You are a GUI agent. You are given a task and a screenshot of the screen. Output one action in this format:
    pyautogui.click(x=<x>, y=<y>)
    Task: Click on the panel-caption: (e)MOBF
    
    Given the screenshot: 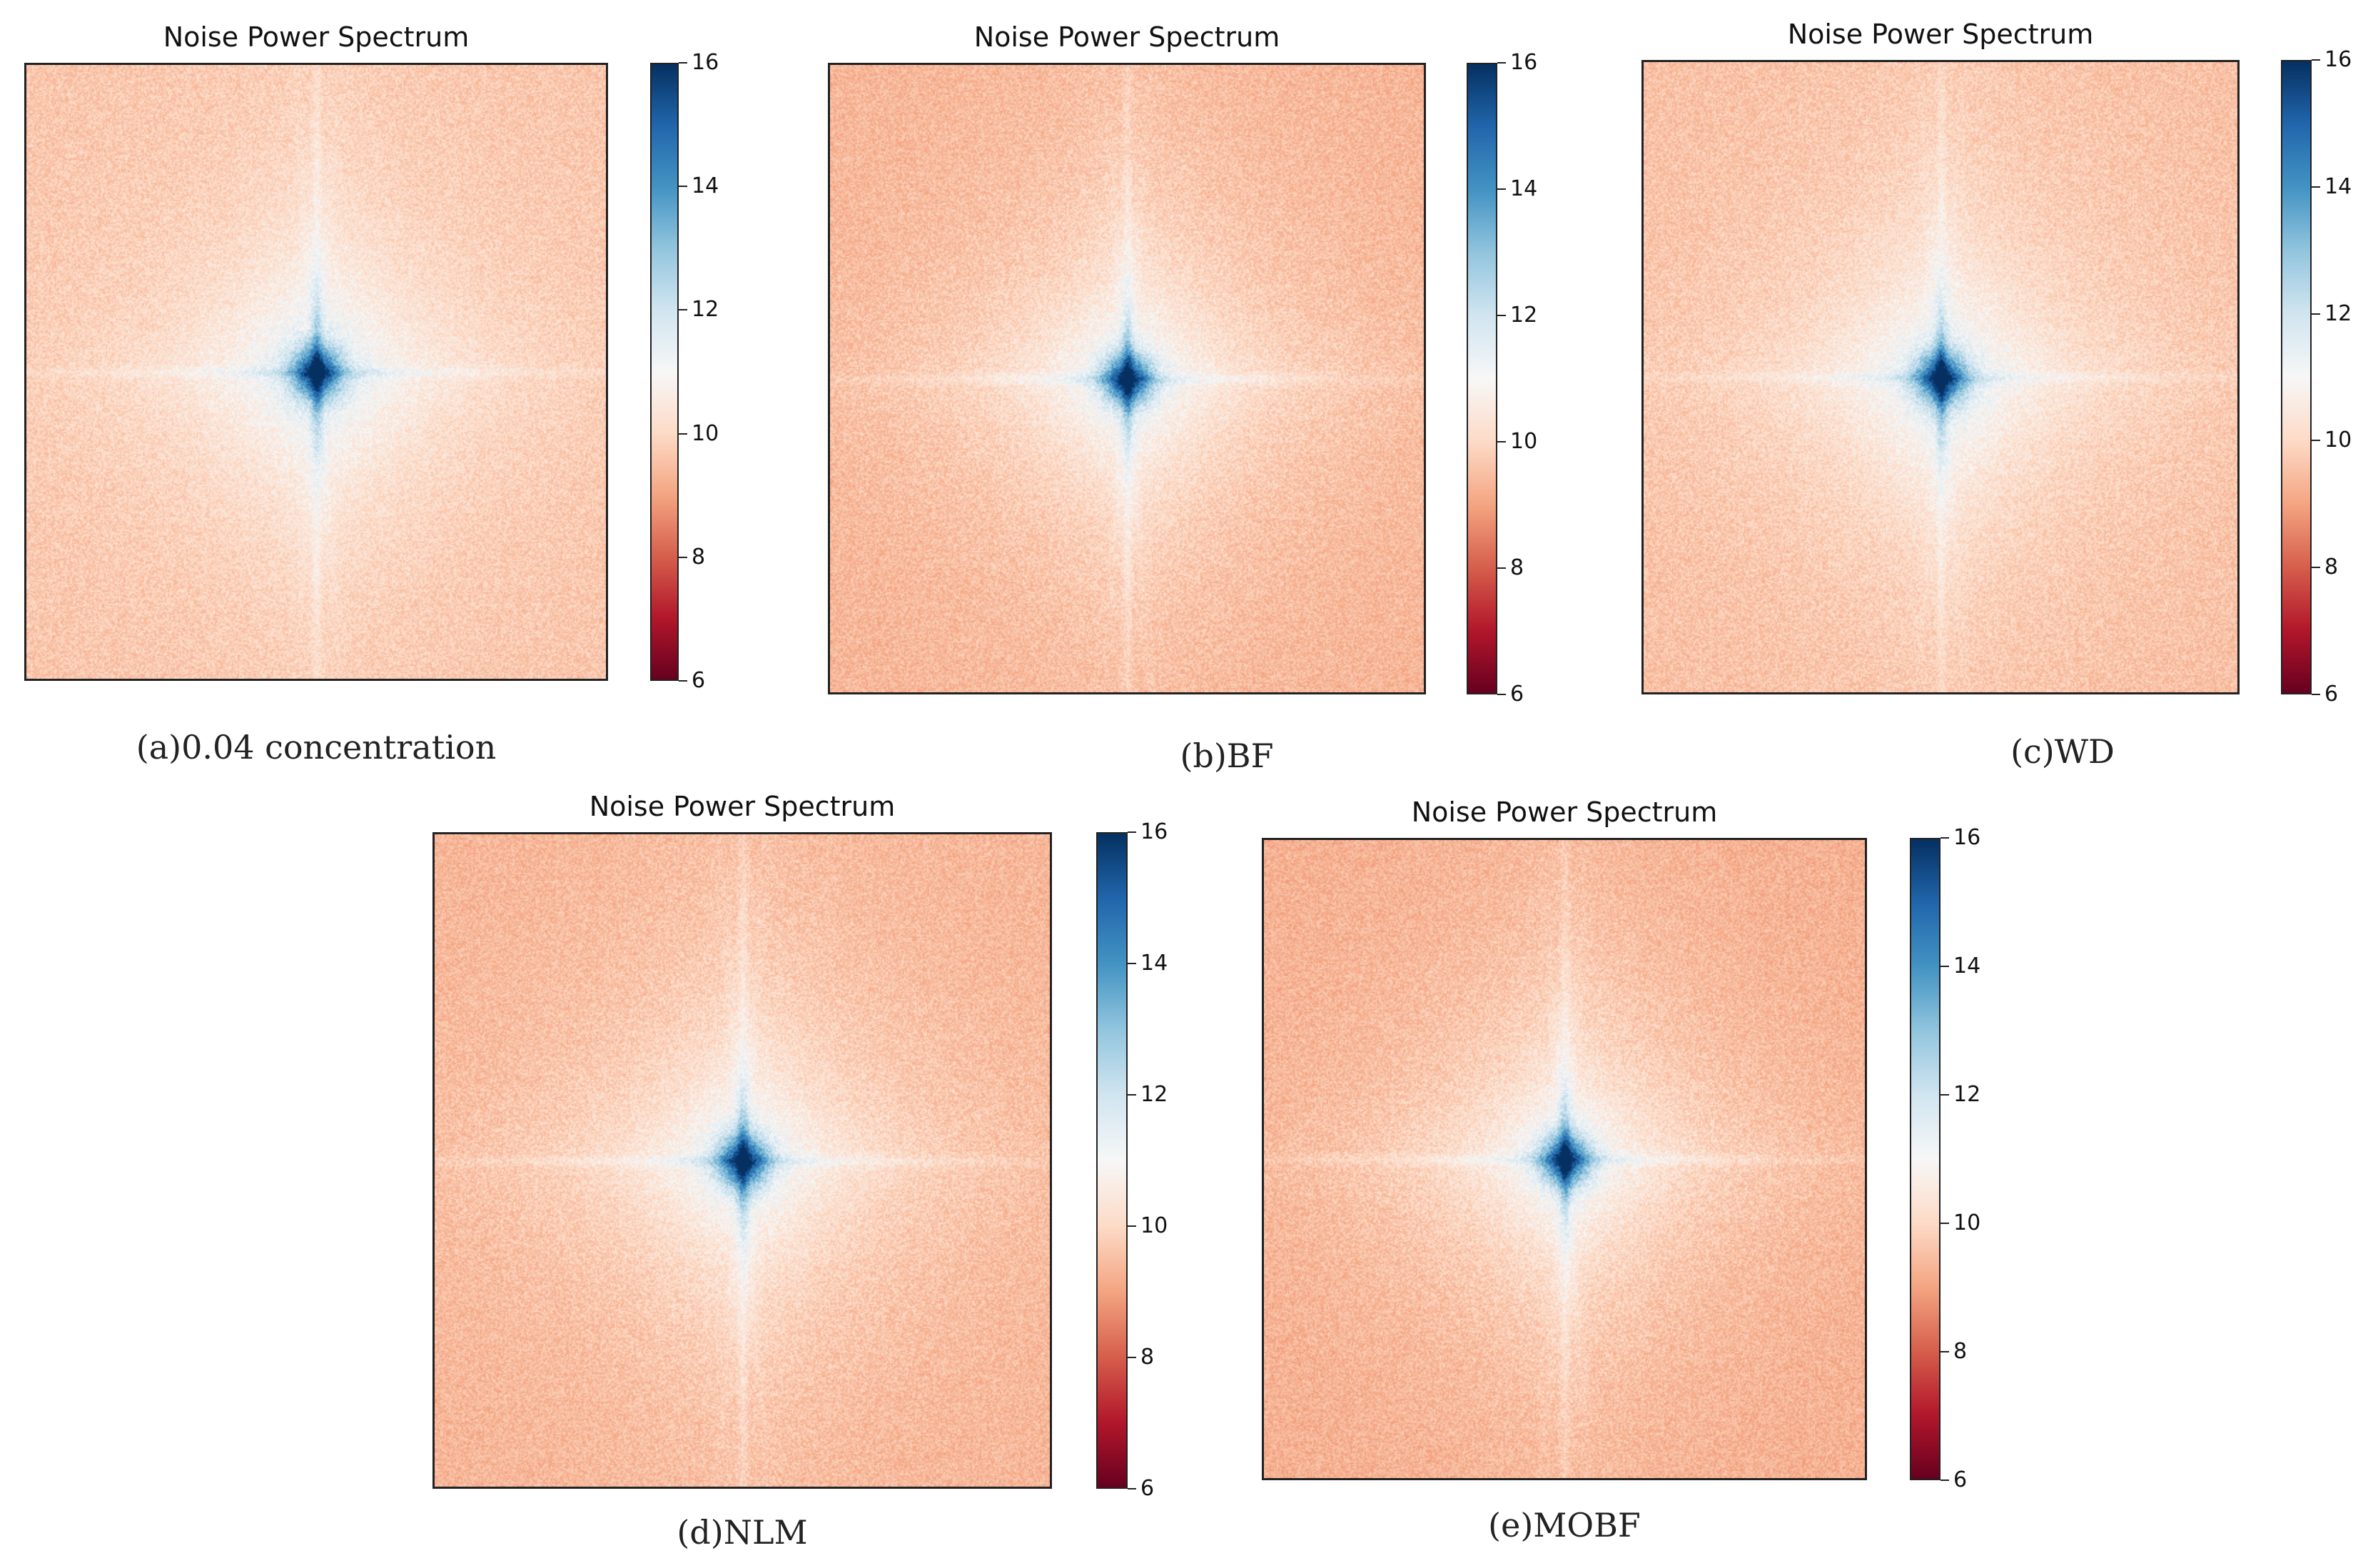 What is the action you would take?
    pyautogui.click(x=1564, y=1525)
    